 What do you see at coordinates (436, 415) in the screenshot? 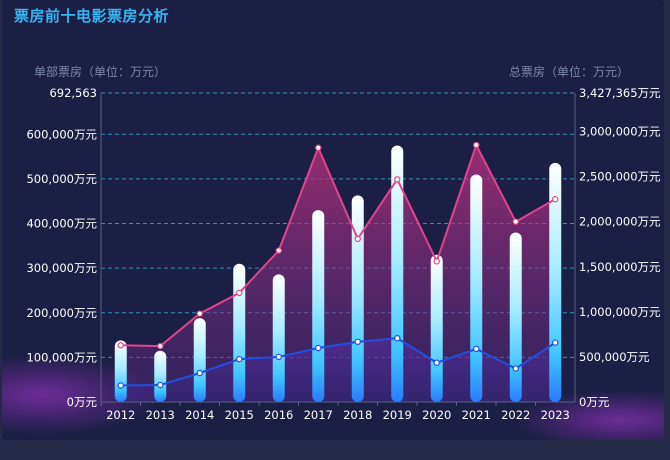
I see `x-tick-label: 2020` at bounding box center [436, 415].